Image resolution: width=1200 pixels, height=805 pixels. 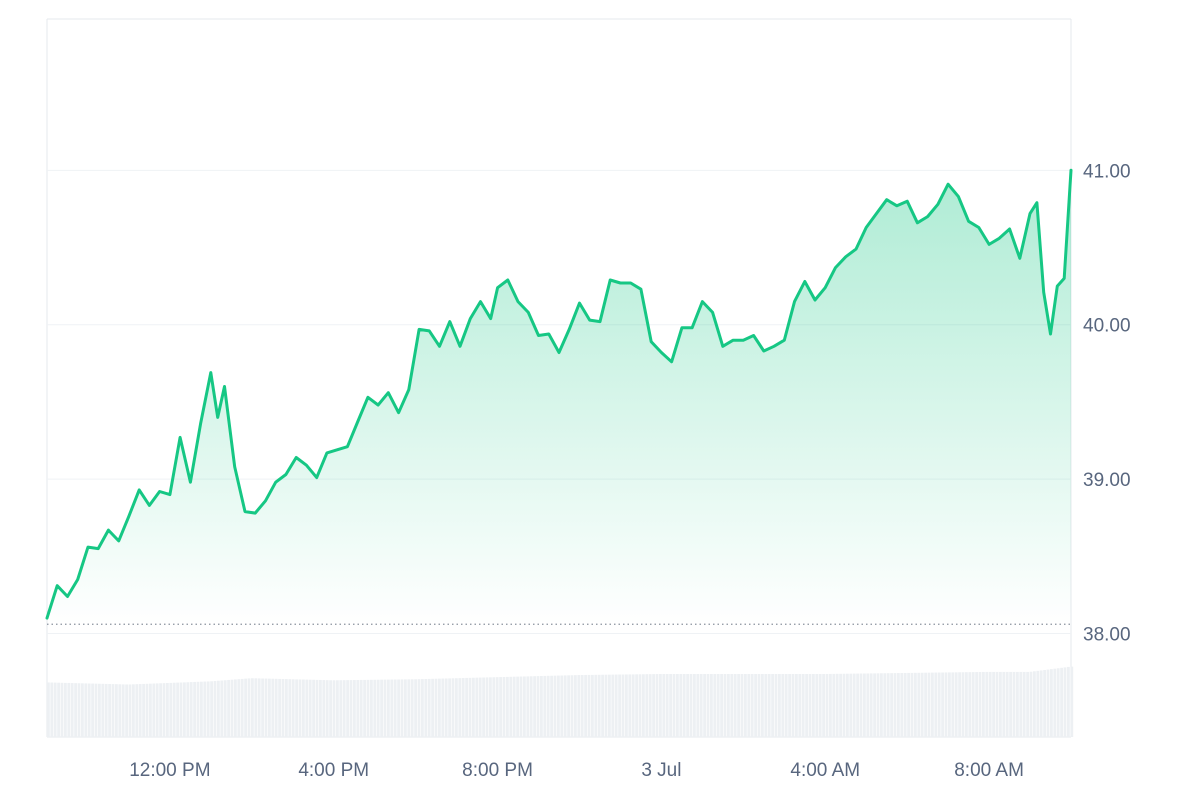 I want to click on y-tick-label: 41.00, so click(x=1107, y=171).